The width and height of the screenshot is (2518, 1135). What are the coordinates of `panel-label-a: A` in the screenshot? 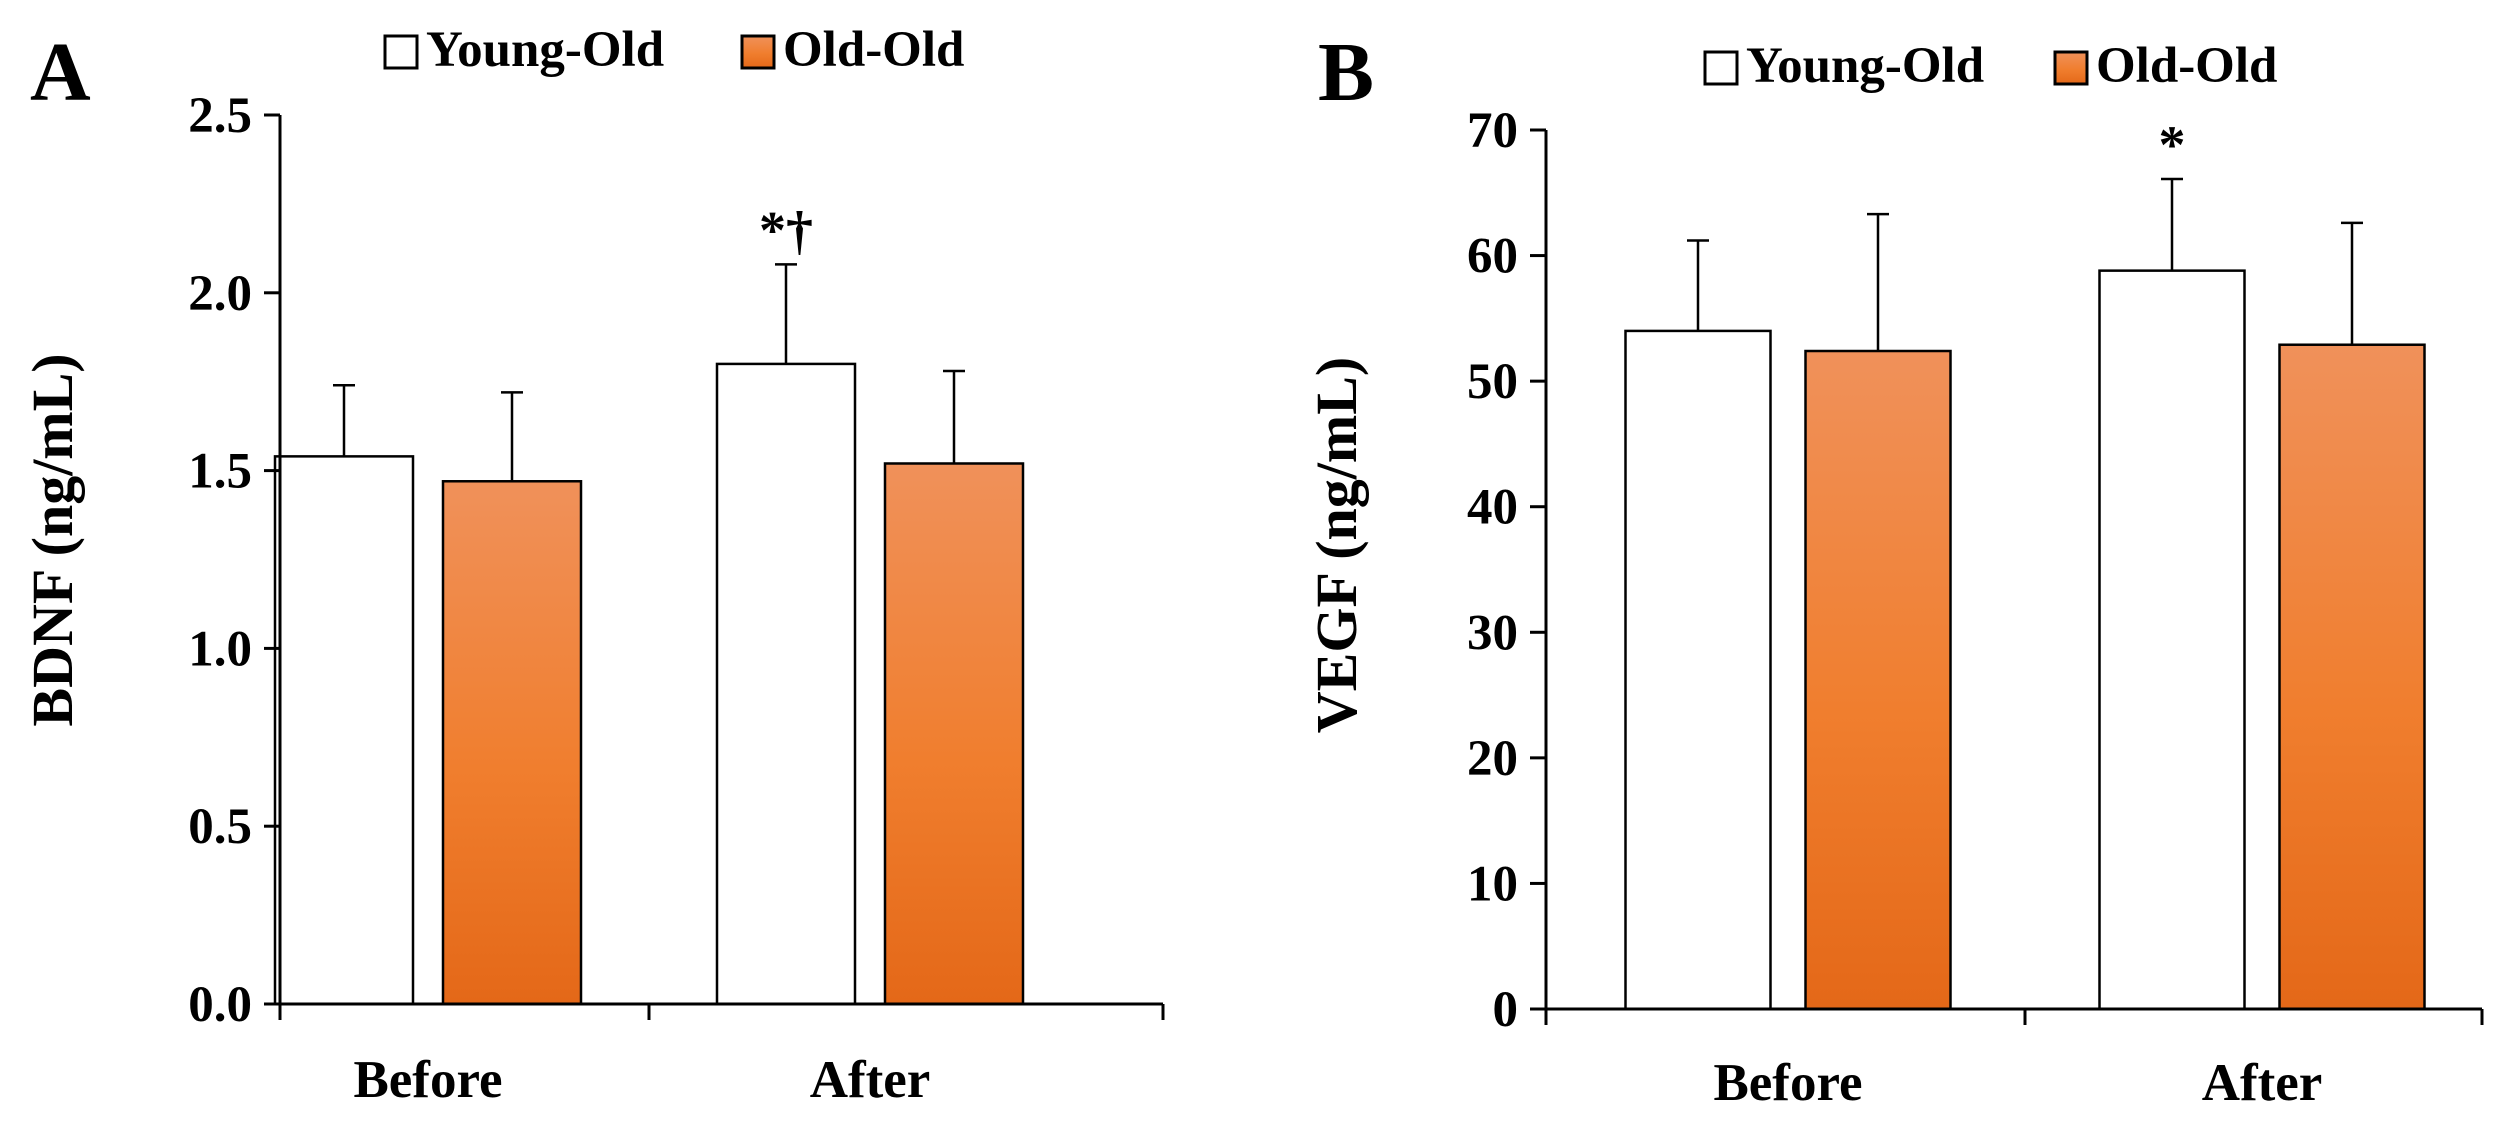 It's located at (60, 72).